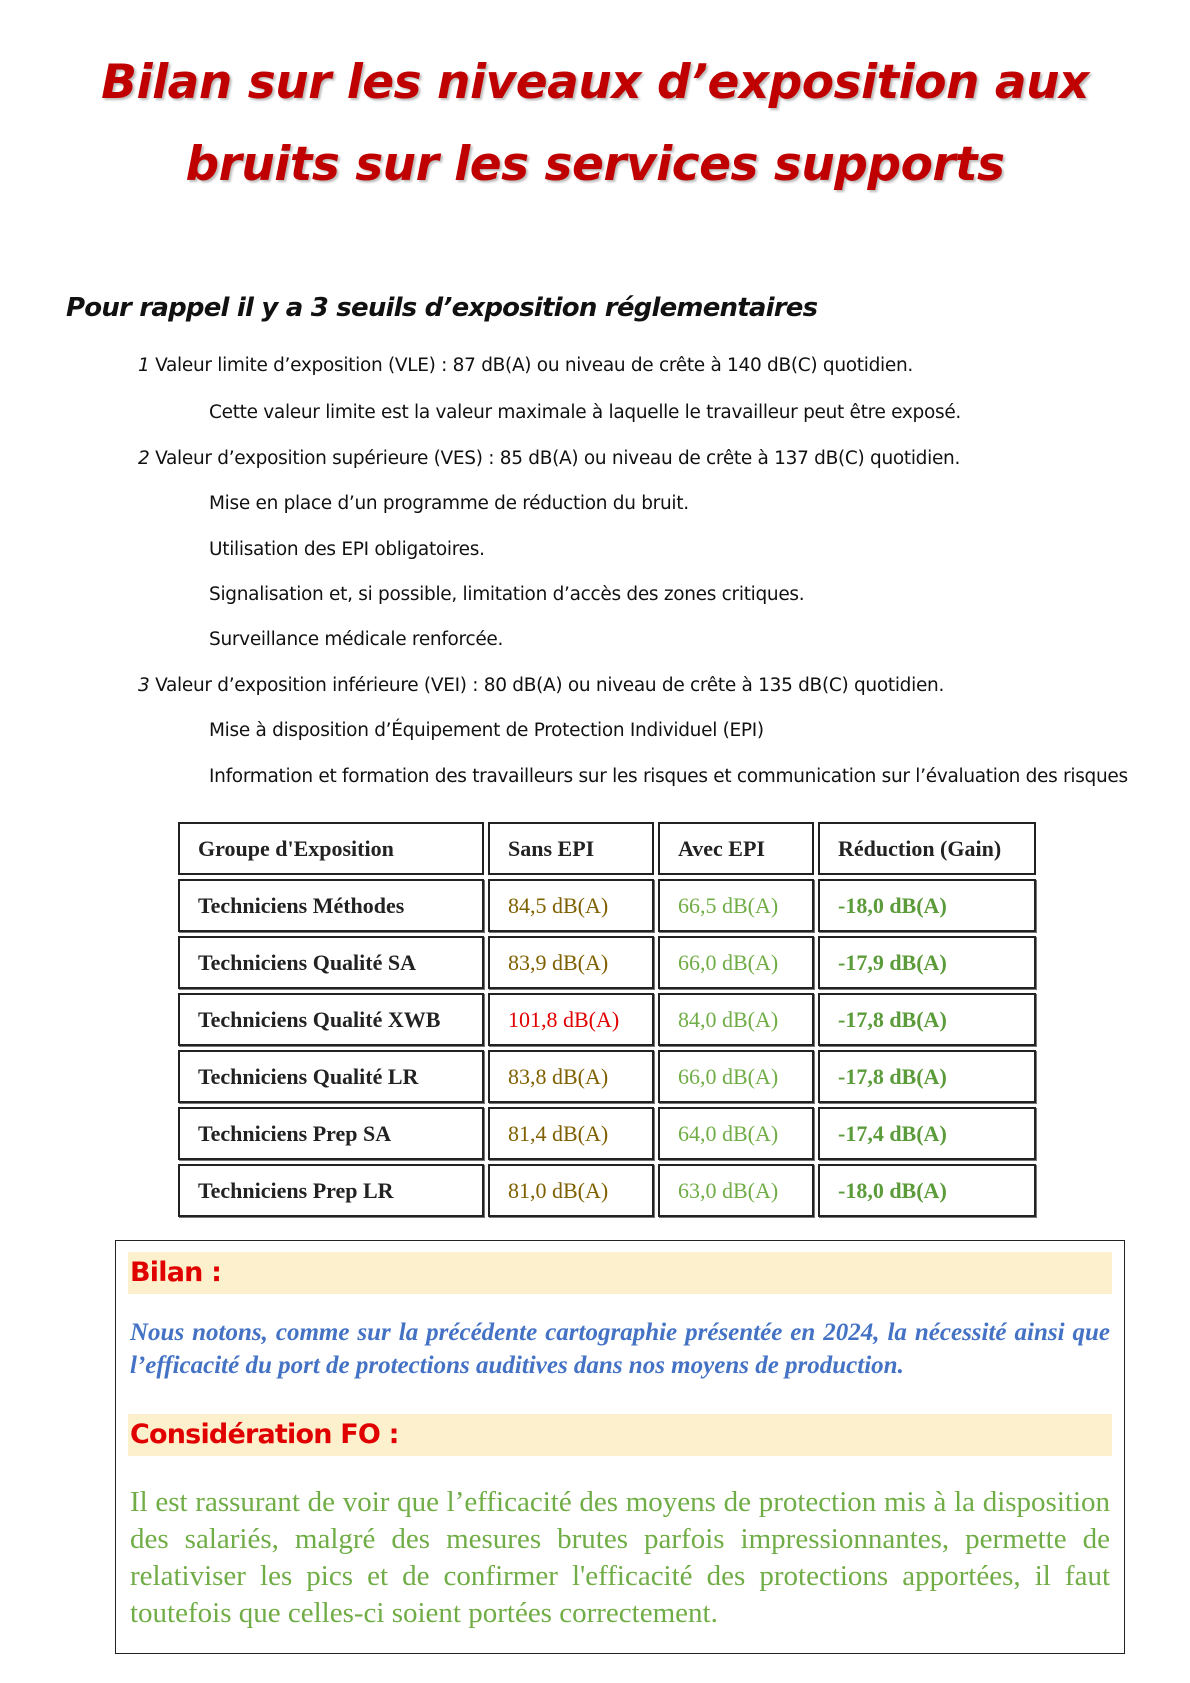 The width and height of the screenshot is (1190, 1683). I want to click on page-title-line-2: bruits sur les services supports, so click(595, 164).